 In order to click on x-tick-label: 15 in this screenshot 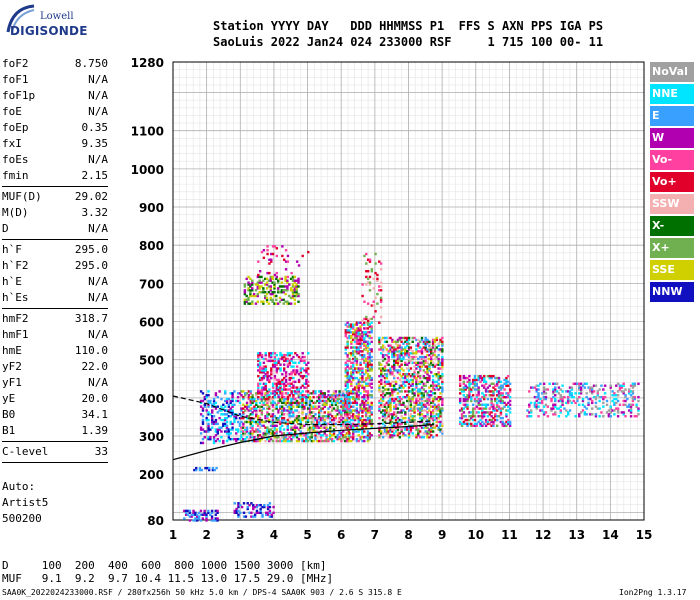, I will do `click(644, 535)`.